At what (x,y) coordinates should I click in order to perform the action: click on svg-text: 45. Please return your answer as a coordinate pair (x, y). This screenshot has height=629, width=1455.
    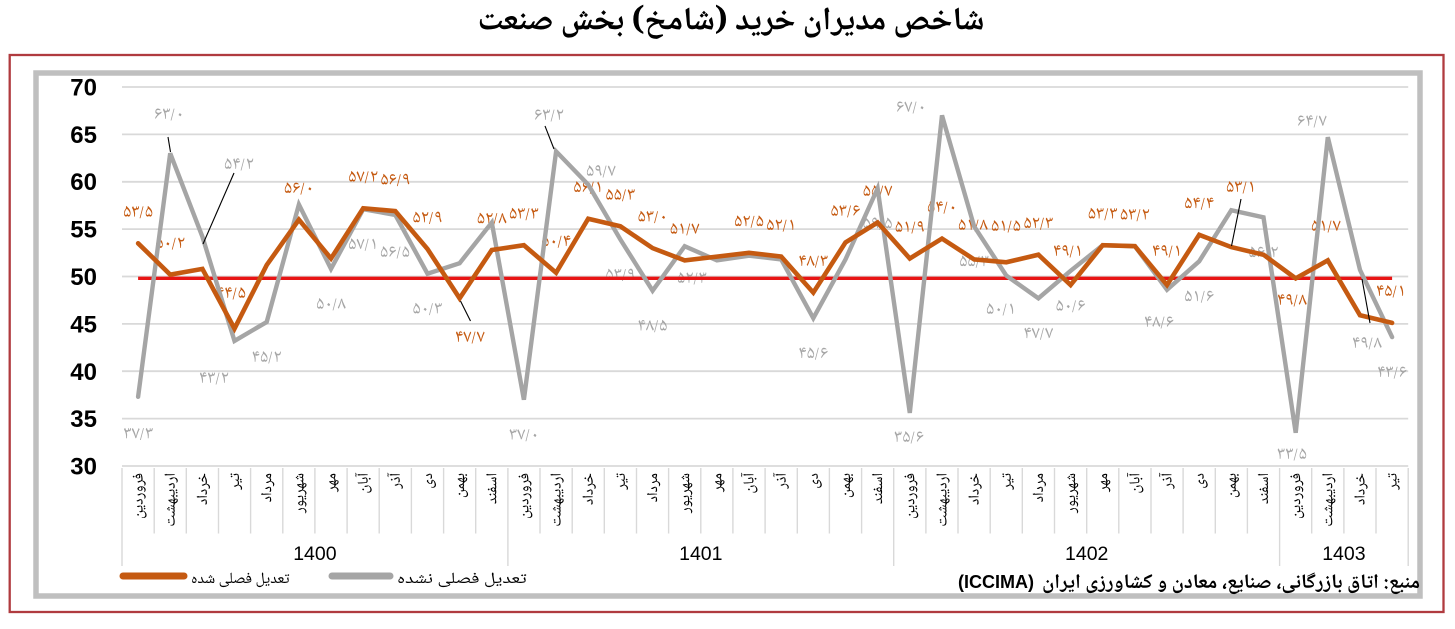
    Looking at the image, I should click on (83, 324).